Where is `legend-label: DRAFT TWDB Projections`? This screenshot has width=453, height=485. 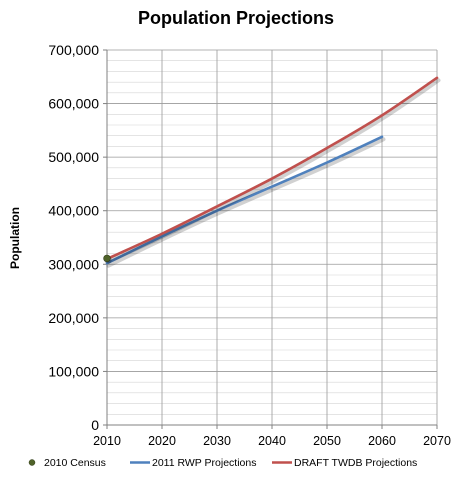
legend-label: DRAFT TWDB Projections is located at coordinates (355, 463).